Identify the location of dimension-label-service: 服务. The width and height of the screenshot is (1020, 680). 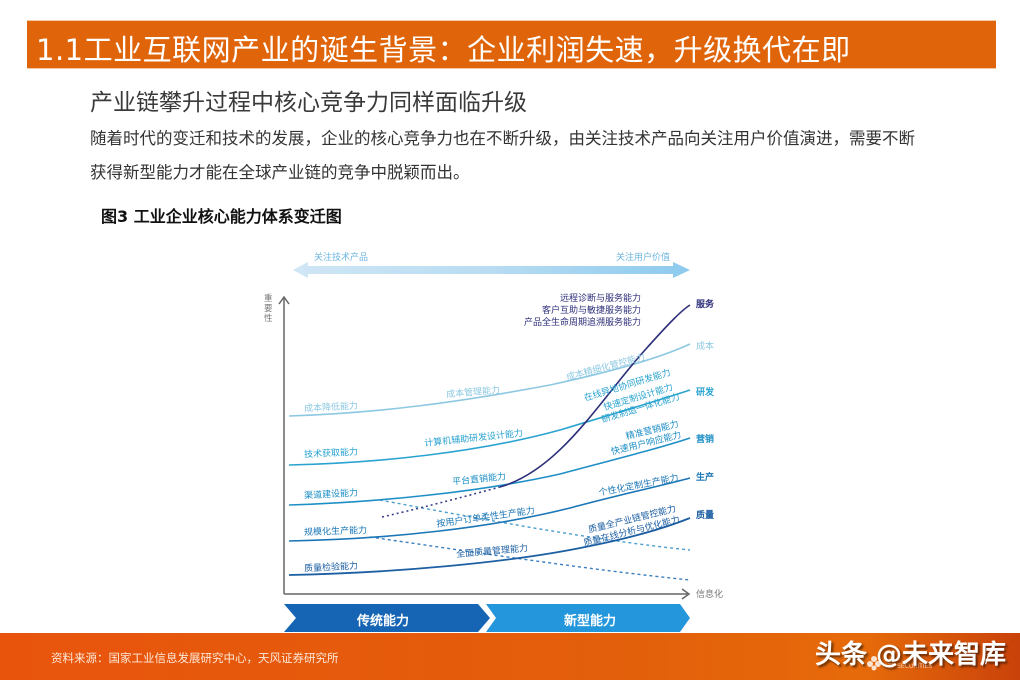
(705, 305).